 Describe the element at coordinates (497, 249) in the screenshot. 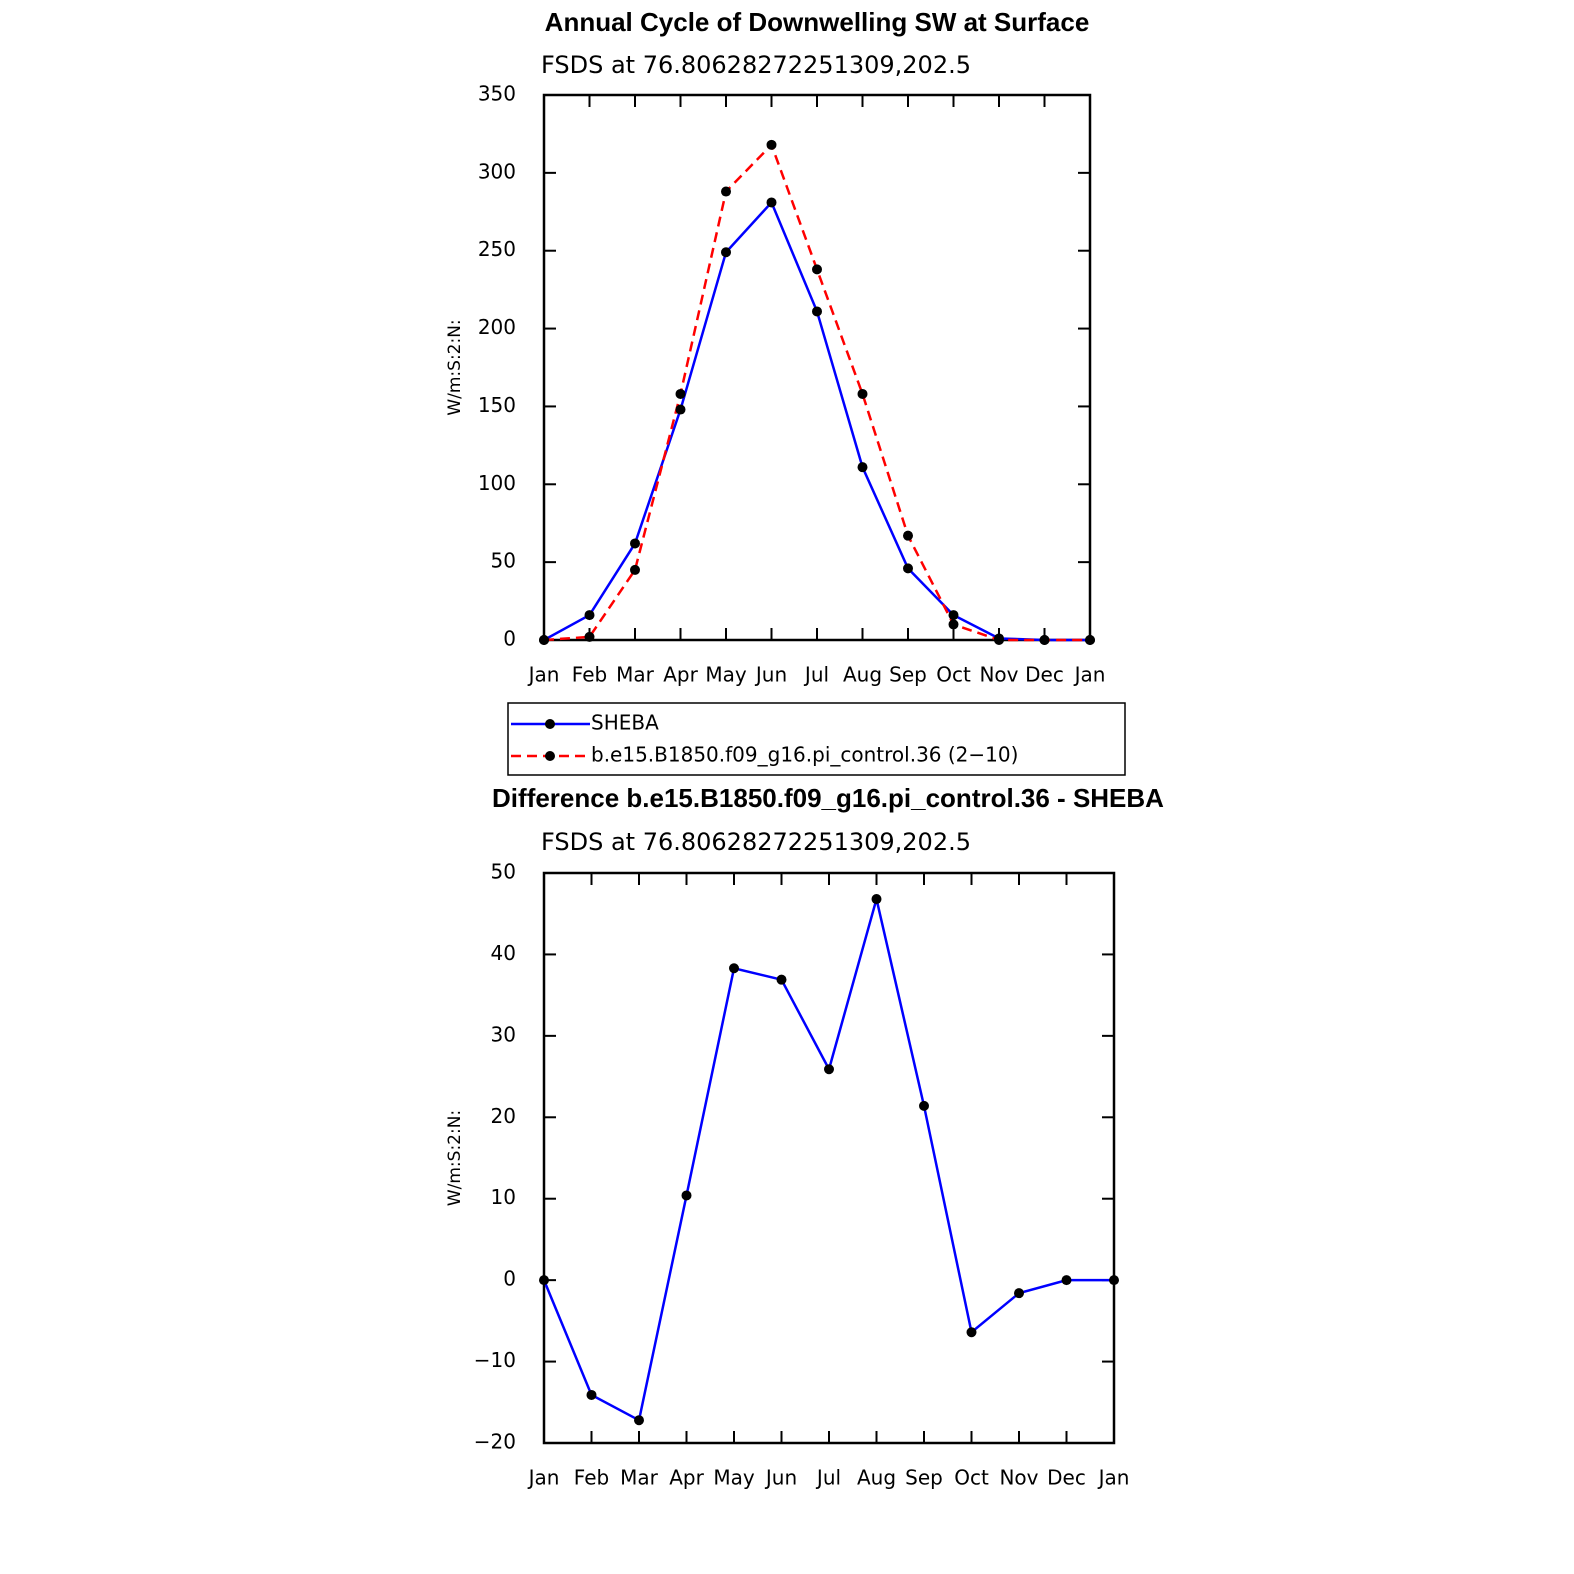

I see `y-tick-label: 250` at that location.